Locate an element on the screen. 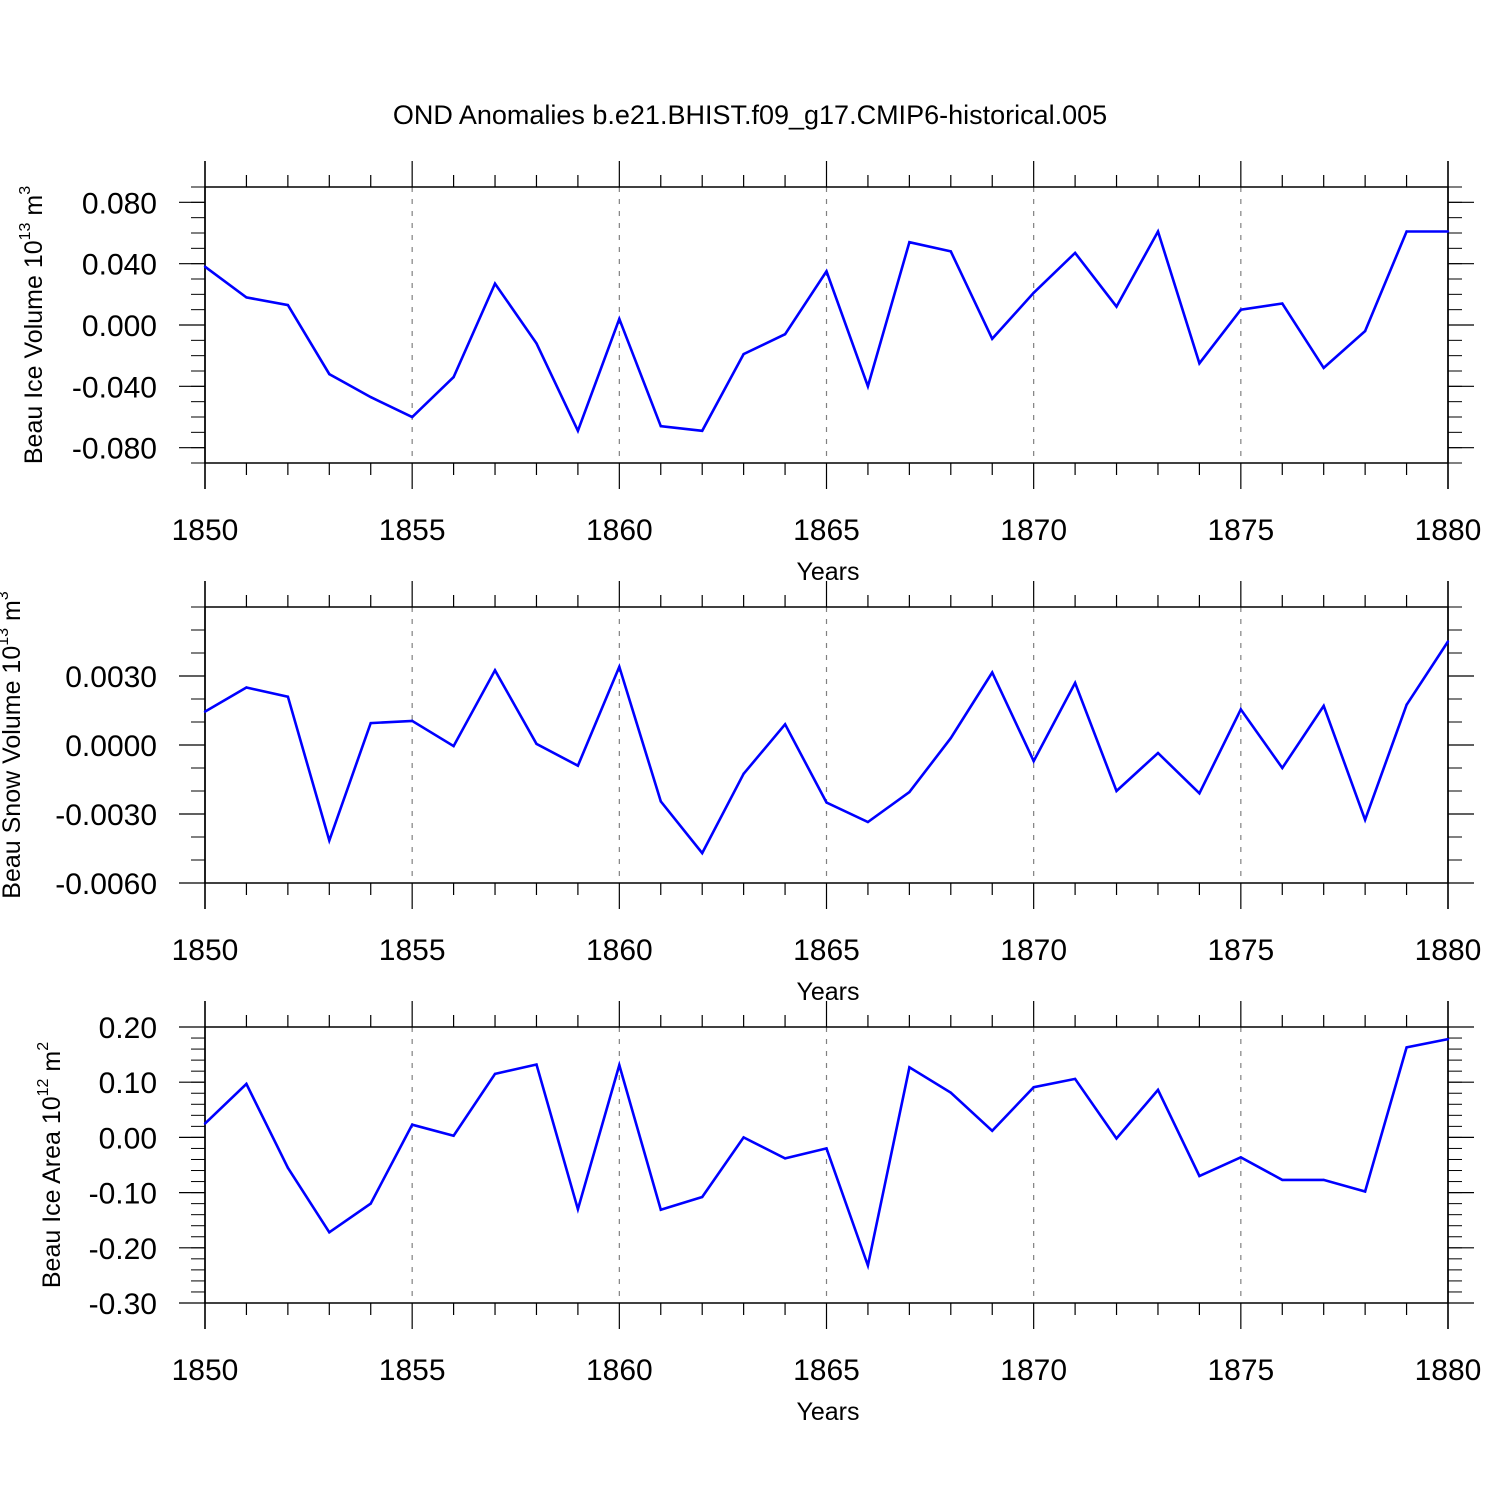  snow-volume-y-label-unit: m is located at coordinates (13, 614).